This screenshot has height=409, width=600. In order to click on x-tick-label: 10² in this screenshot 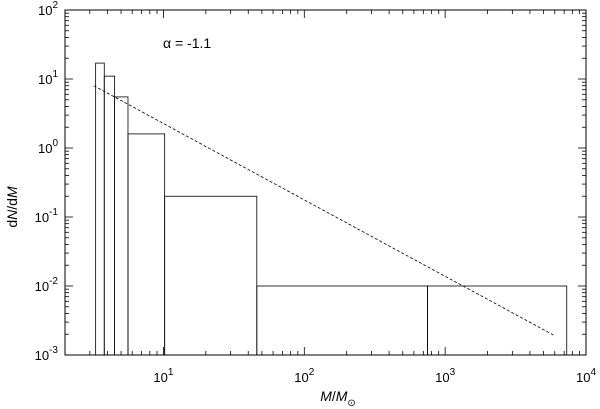, I will do `click(304, 376)`.